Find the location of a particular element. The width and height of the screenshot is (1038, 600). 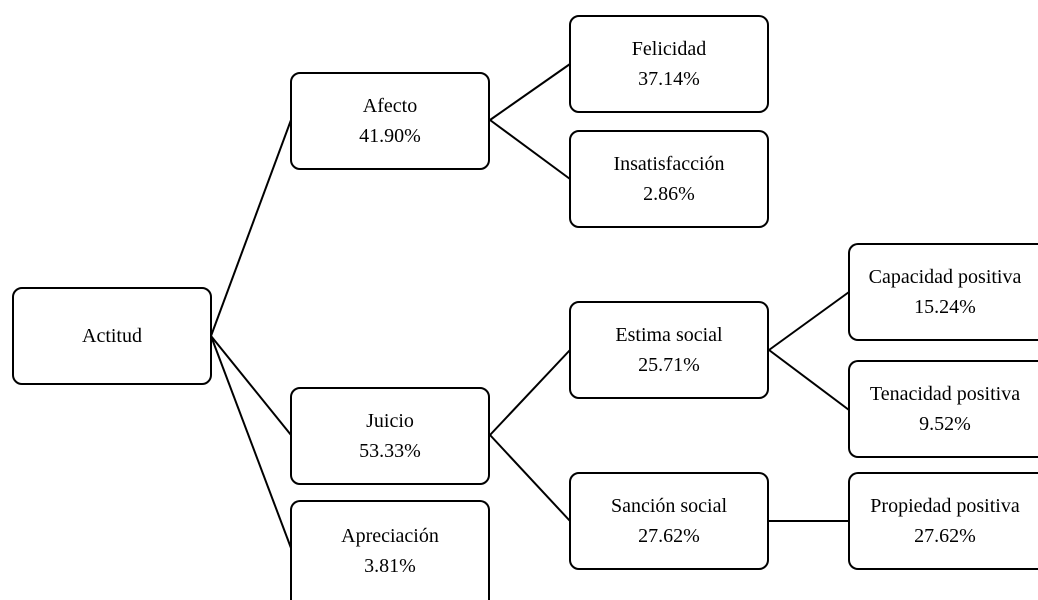

node-estima-social-label: Estima social is located at coordinates (669, 335).